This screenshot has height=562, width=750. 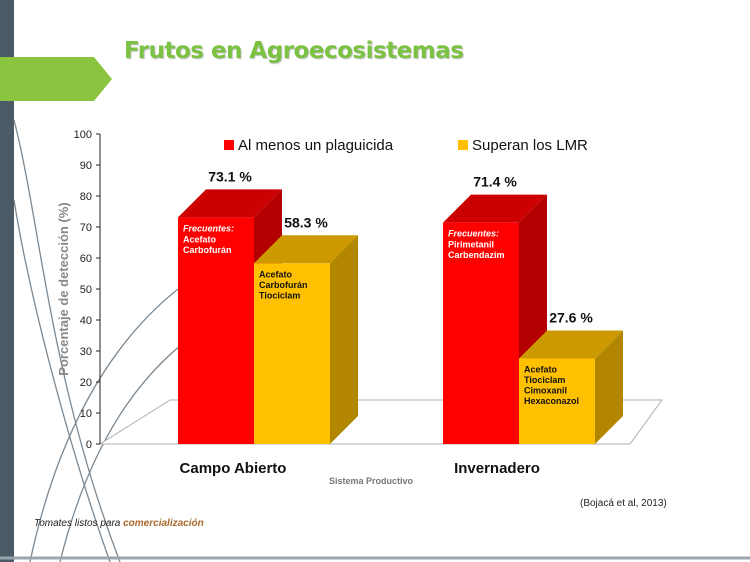 I want to click on y-tick-label: 0, so click(x=89, y=445).